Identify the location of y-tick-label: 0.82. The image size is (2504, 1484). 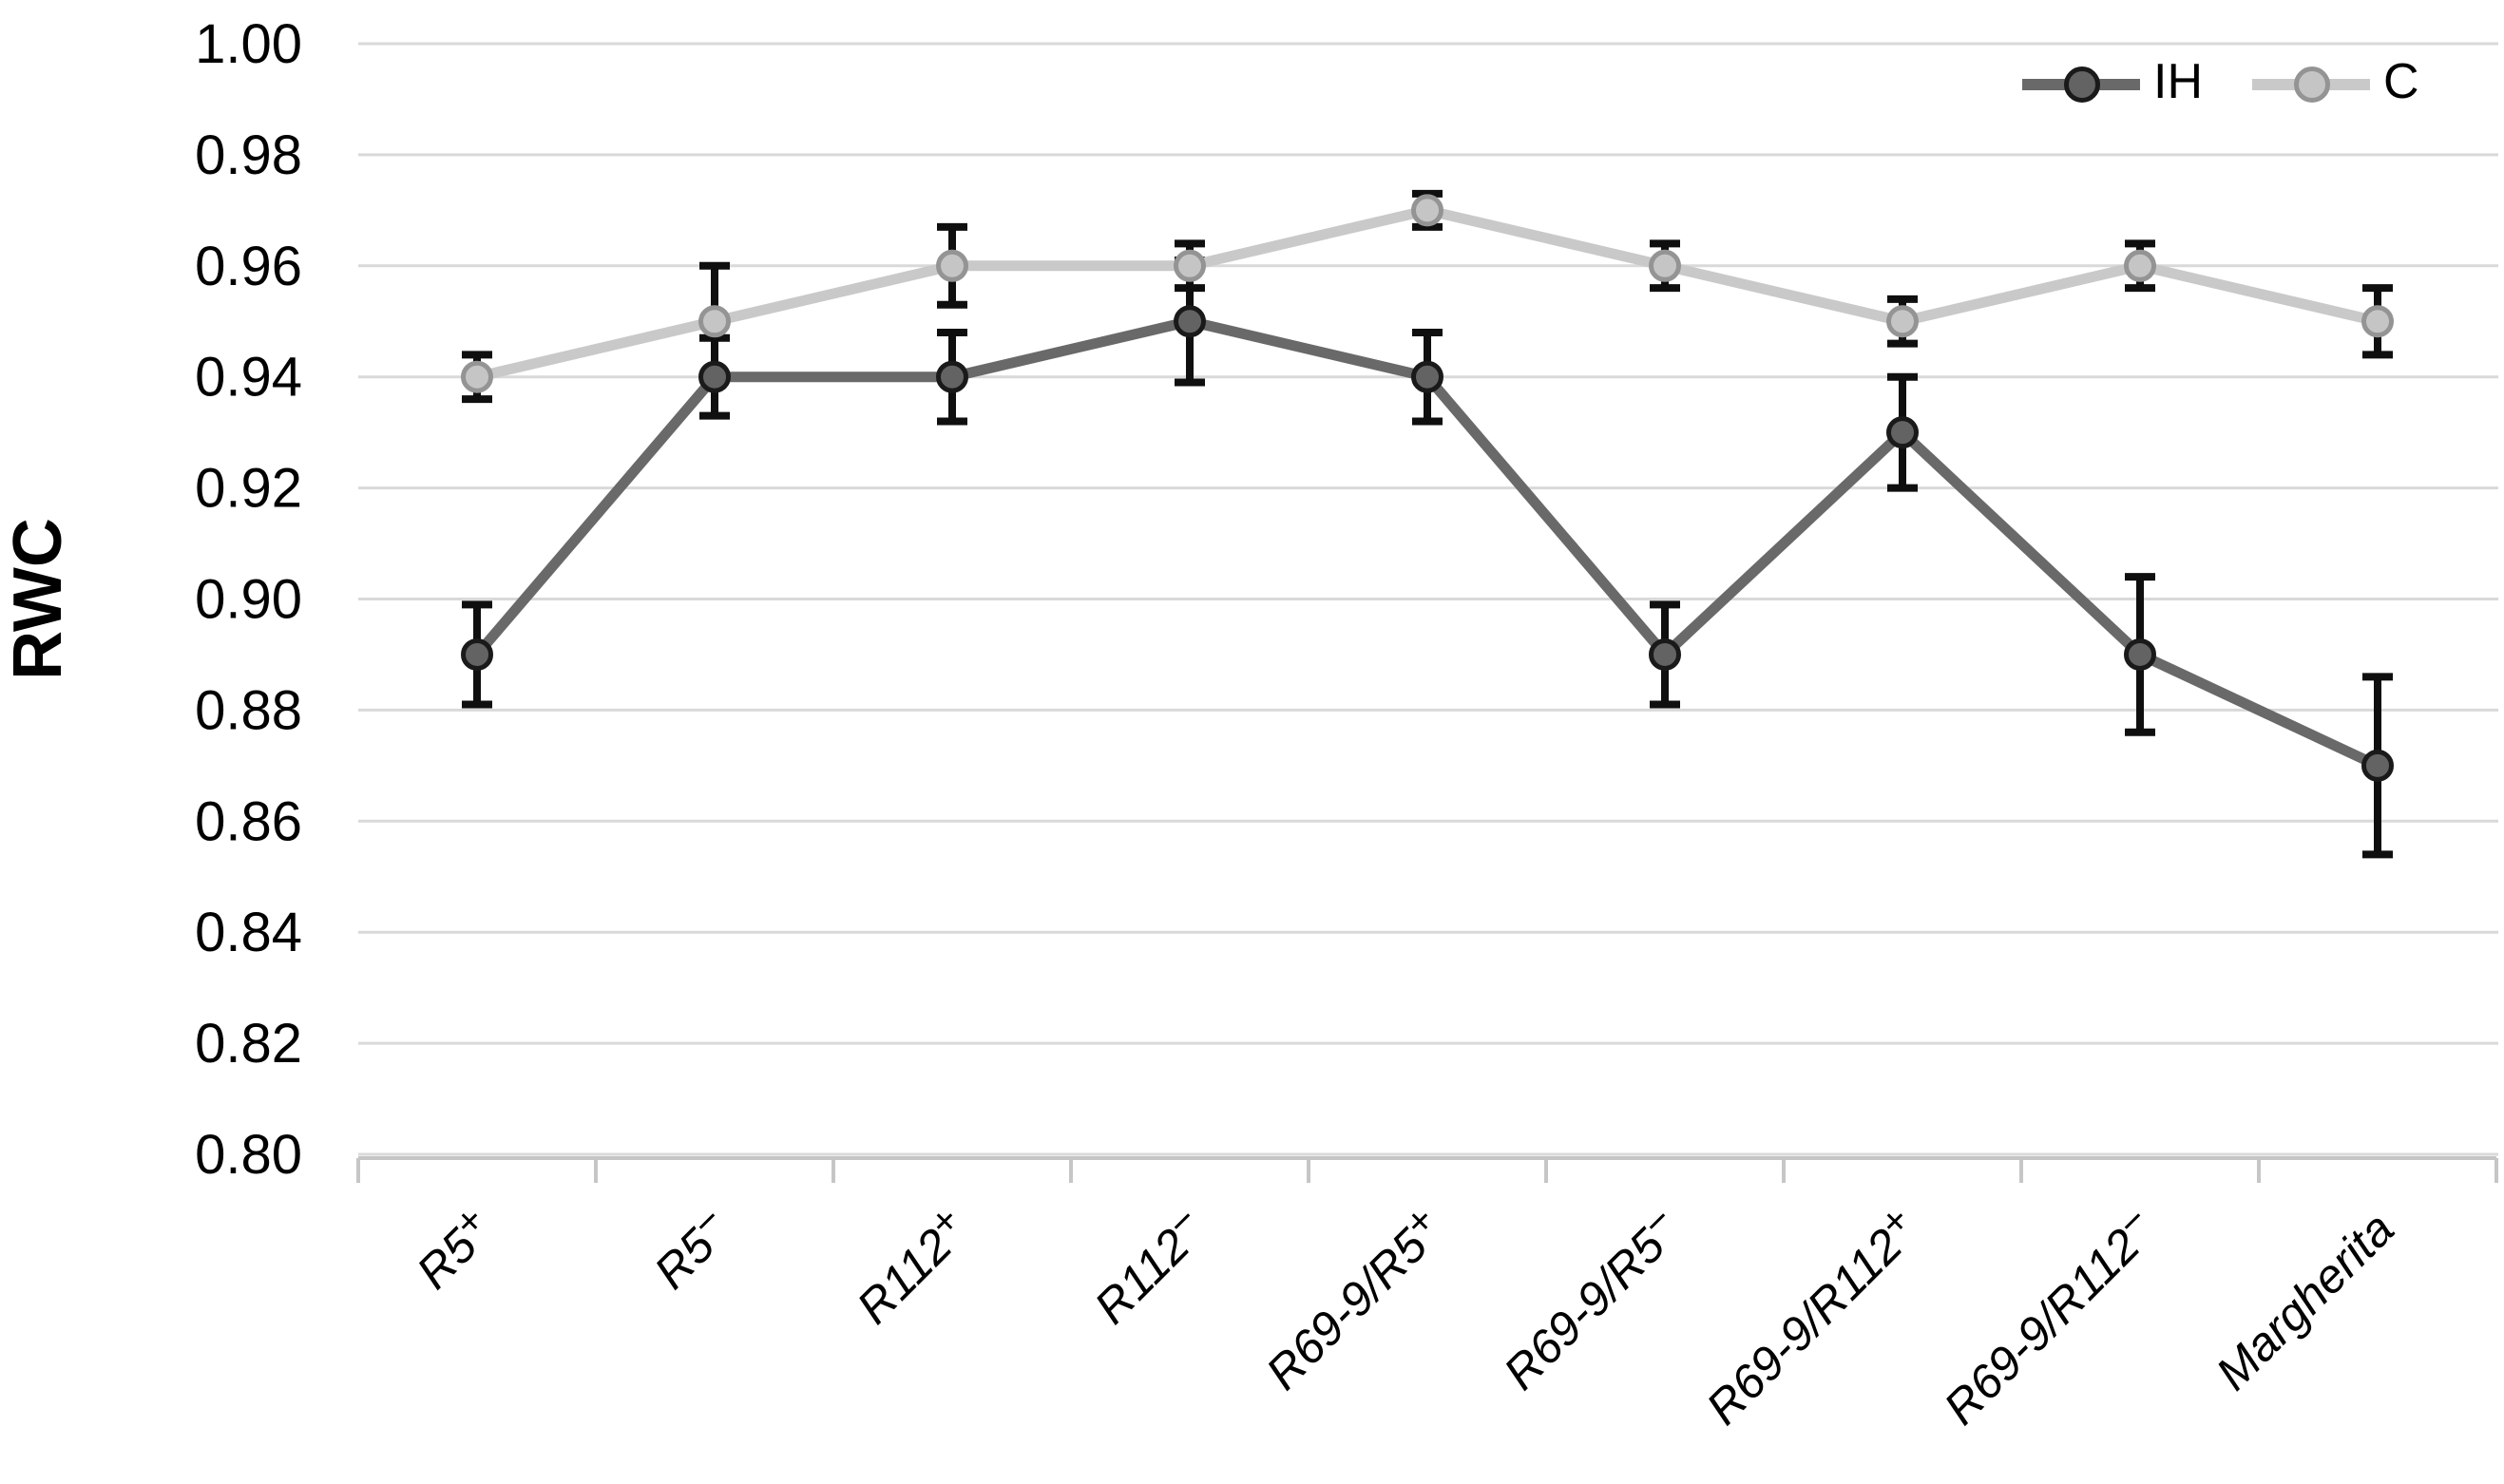
(248, 1044).